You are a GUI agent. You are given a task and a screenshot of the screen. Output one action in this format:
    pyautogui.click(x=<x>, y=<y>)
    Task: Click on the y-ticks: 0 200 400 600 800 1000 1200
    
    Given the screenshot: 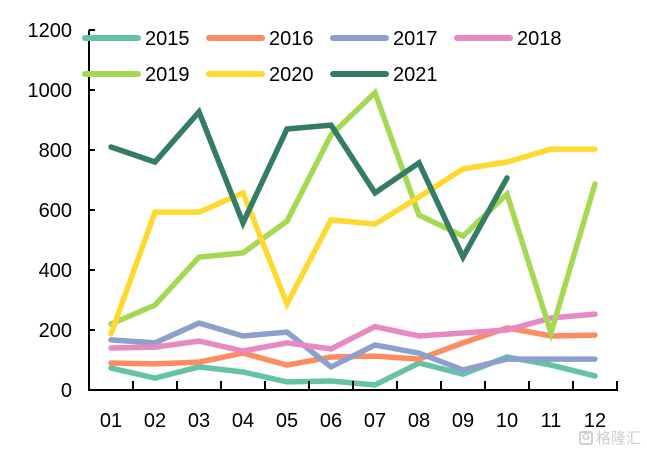 What is the action you would take?
    pyautogui.click(x=61, y=211)
    